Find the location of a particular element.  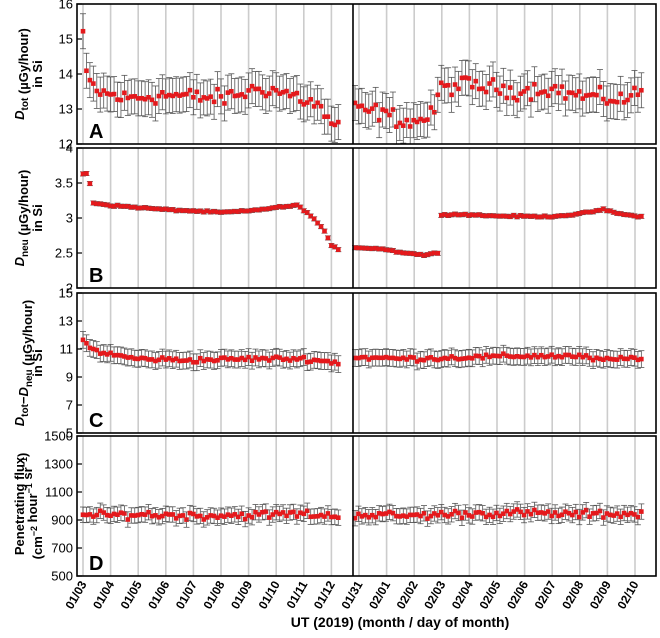

x-tick-label: 02/10 is located at coordinates (627, 594).